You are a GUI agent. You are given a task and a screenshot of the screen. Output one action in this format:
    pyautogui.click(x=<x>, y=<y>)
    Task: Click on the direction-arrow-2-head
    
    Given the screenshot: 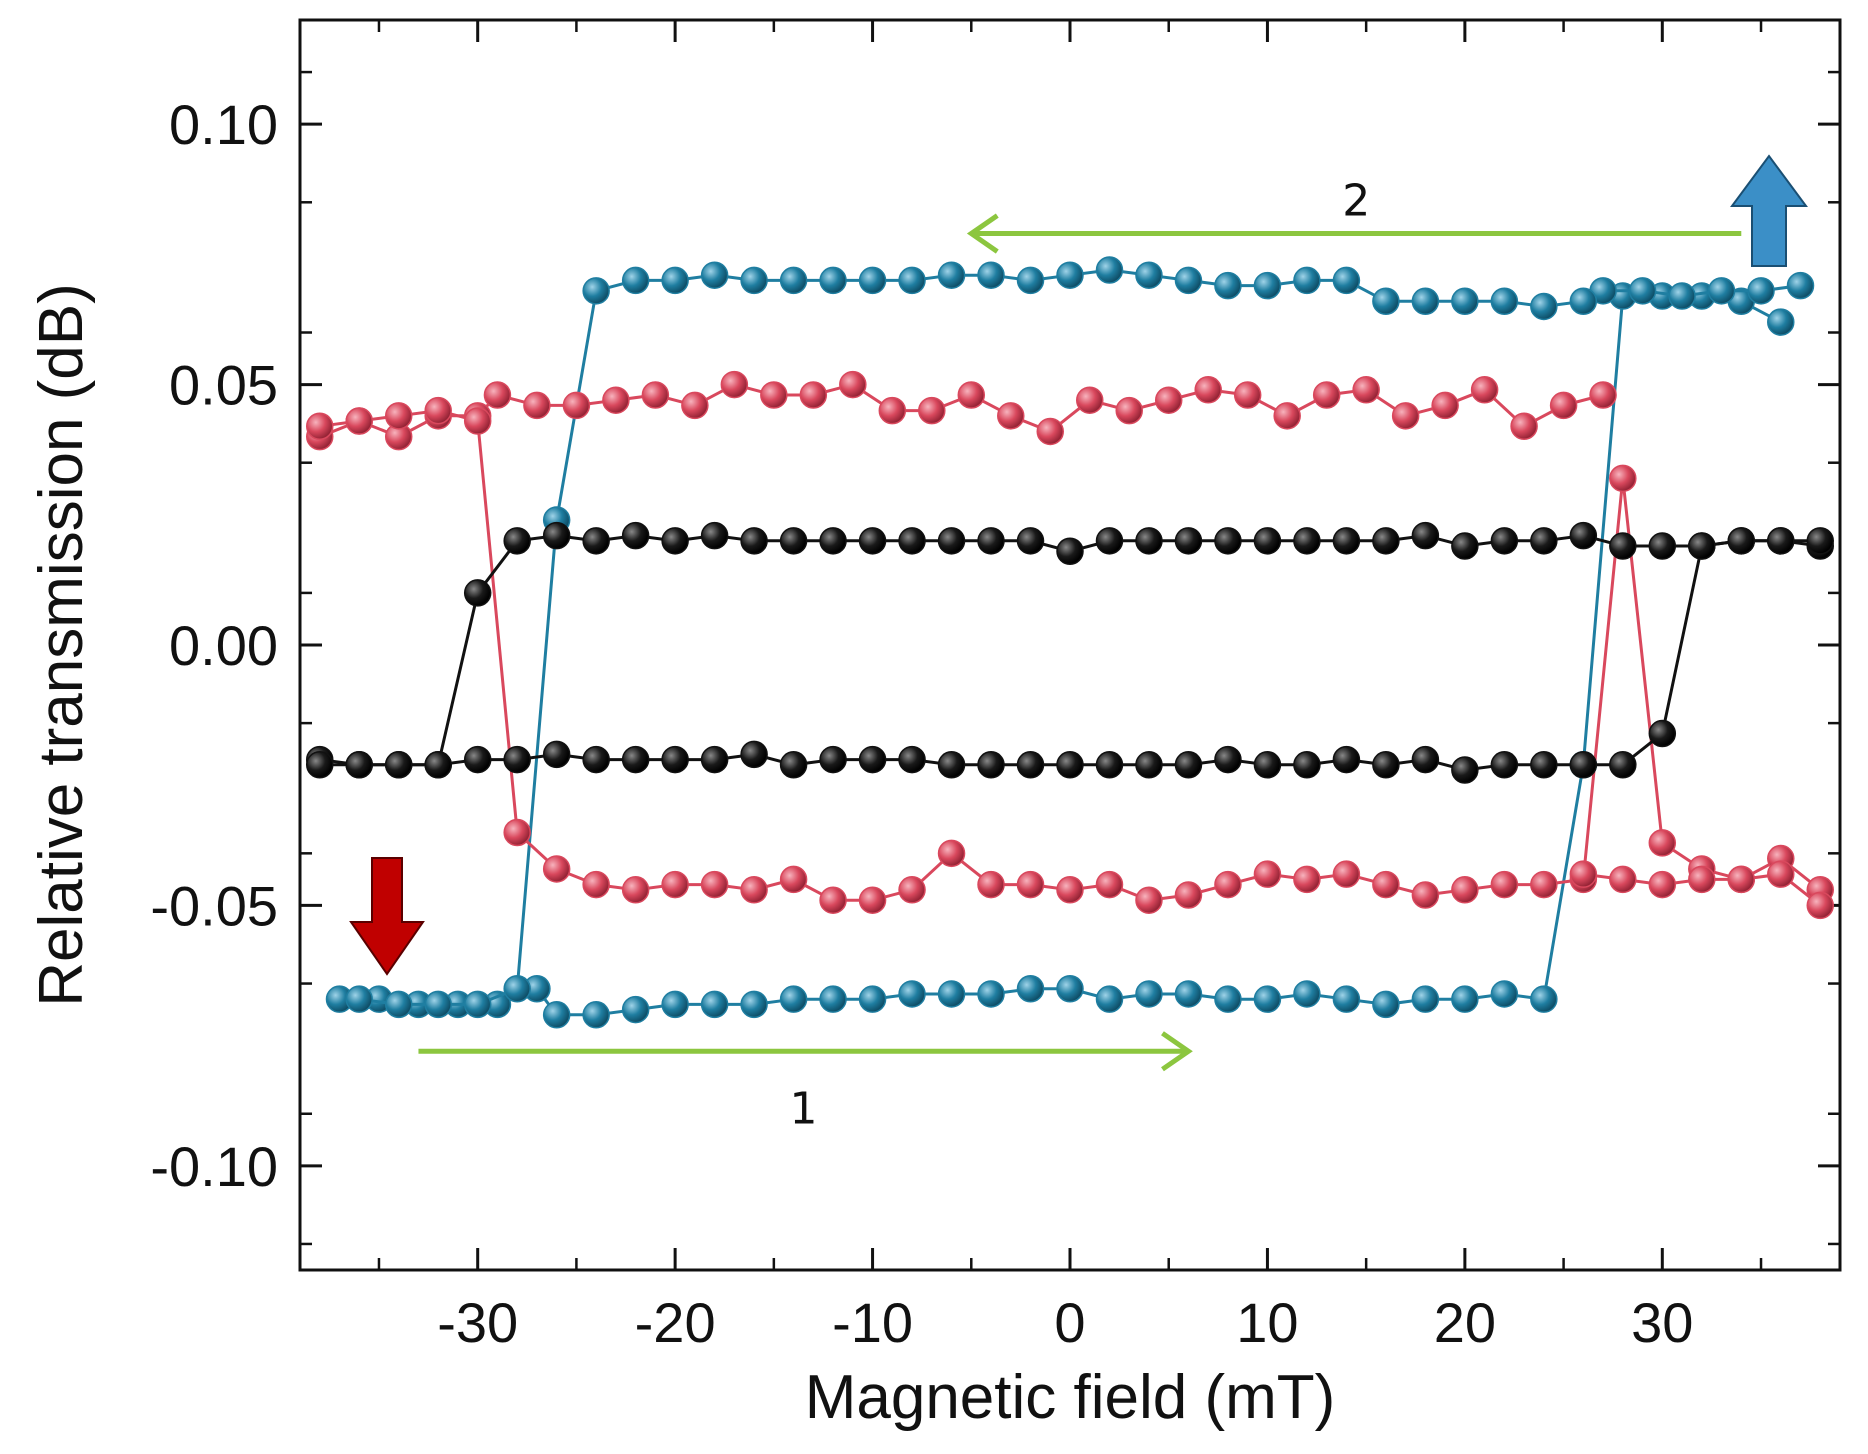 What is the action you would take?
    pyautogui.click(x=982, y=233)
    